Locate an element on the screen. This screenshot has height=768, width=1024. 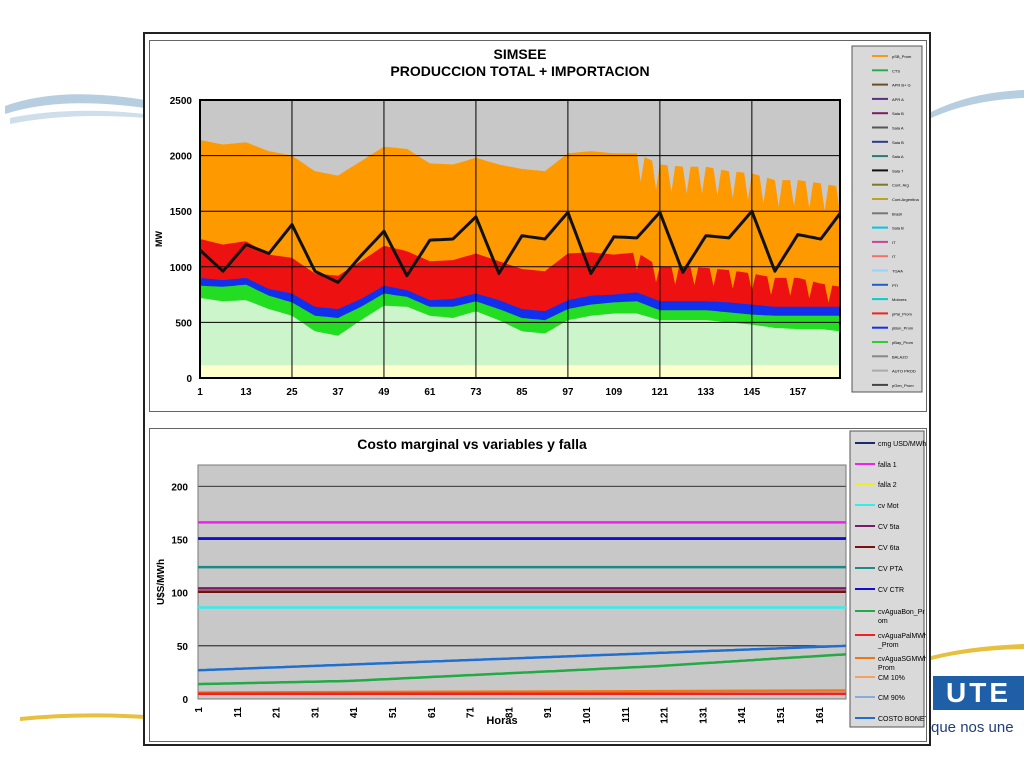
legend-entry: cvAguaBon_Pr is located at coordinates (901, 612).